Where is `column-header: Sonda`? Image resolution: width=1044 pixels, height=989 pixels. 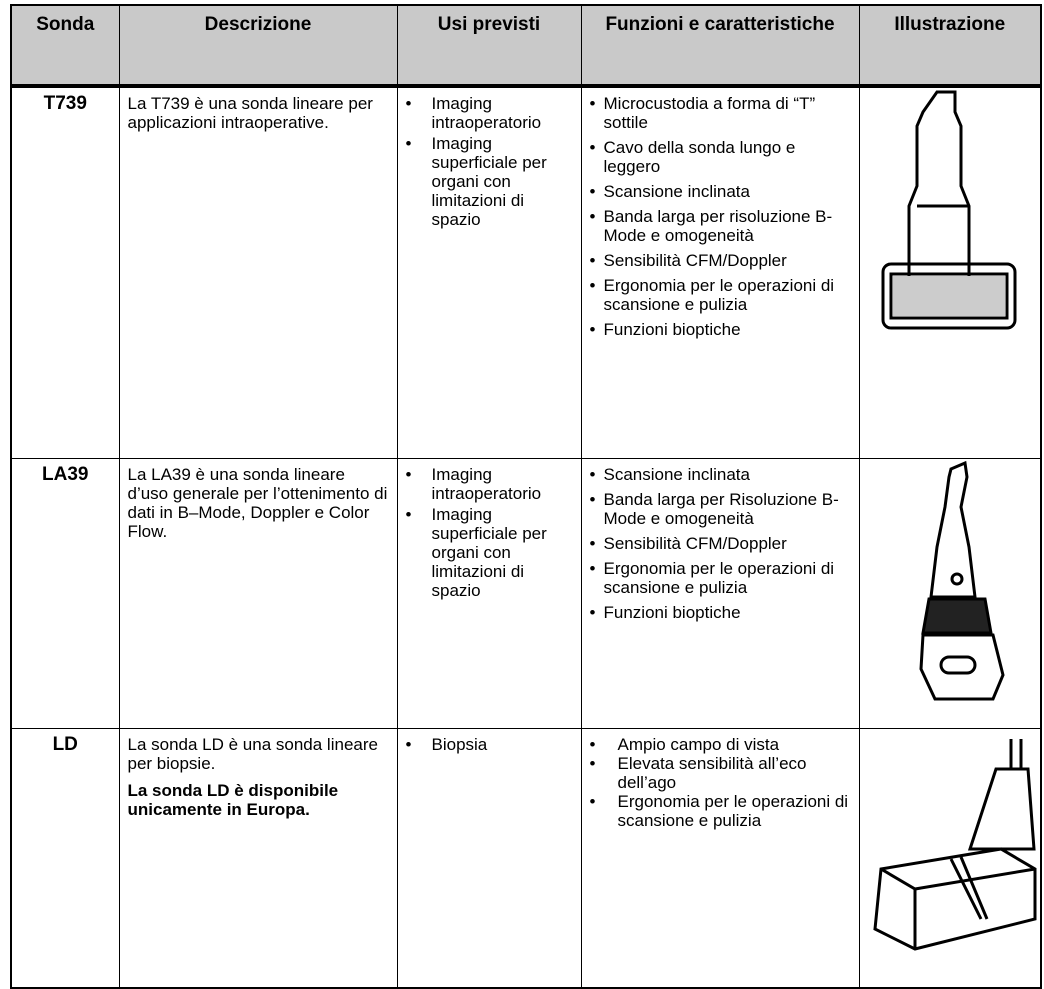
column-header: Sonda is located at coordinates (65, 45).